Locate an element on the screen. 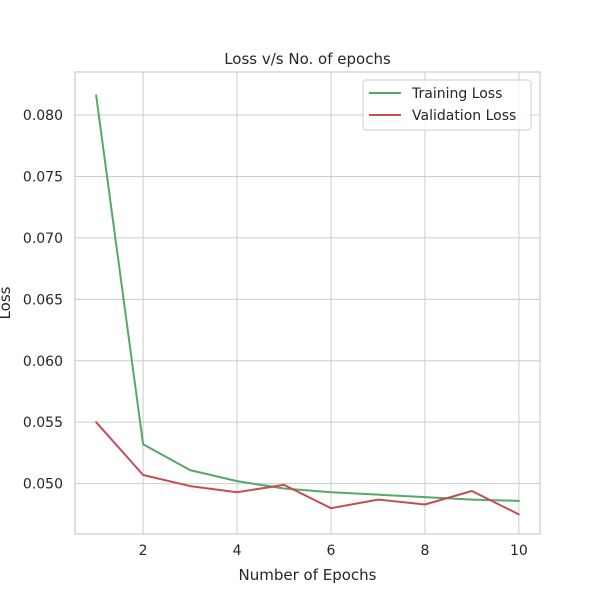 The height and width of the screenshot is (600, 600). legend-box is located at coordinates (447, 105).